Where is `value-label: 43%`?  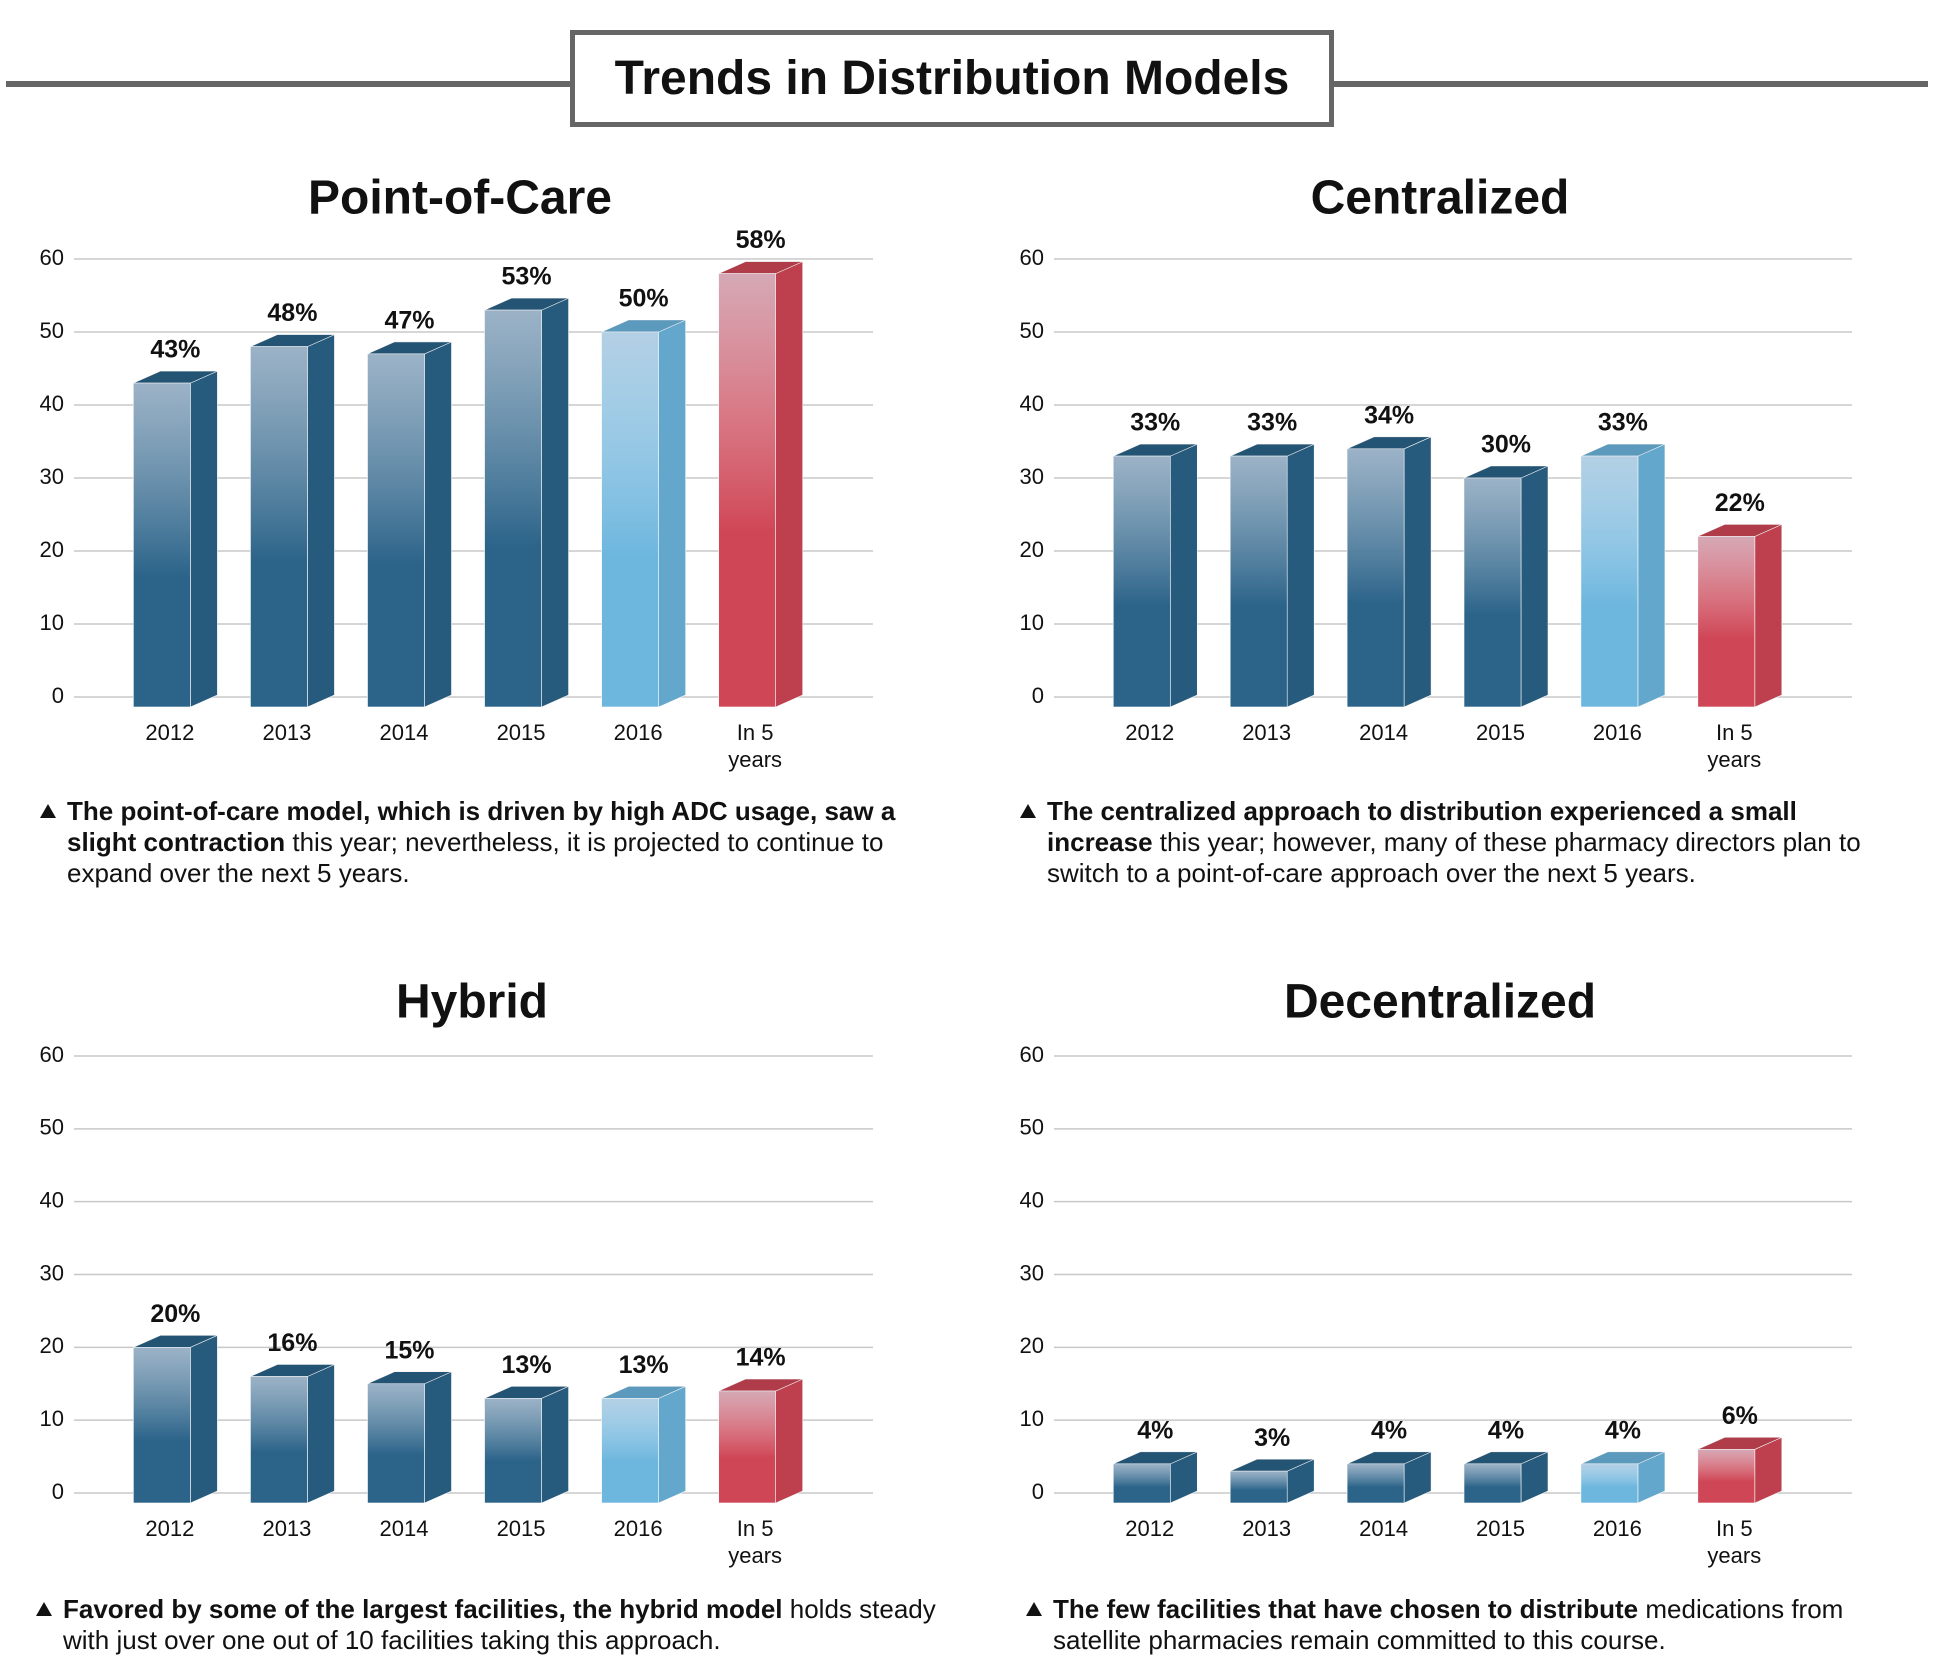 value-label: 43% is located at coordinates (175, 350).